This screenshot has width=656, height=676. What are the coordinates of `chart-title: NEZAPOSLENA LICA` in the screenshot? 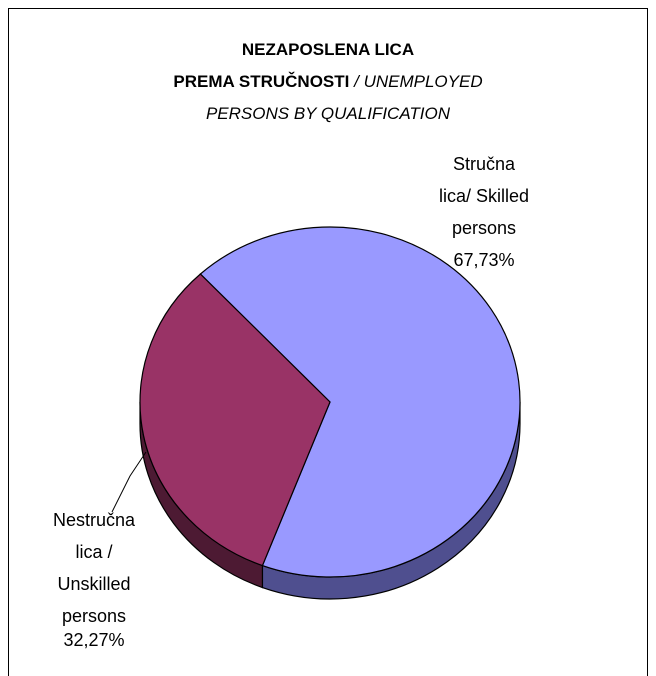 It's located at (328, 49).